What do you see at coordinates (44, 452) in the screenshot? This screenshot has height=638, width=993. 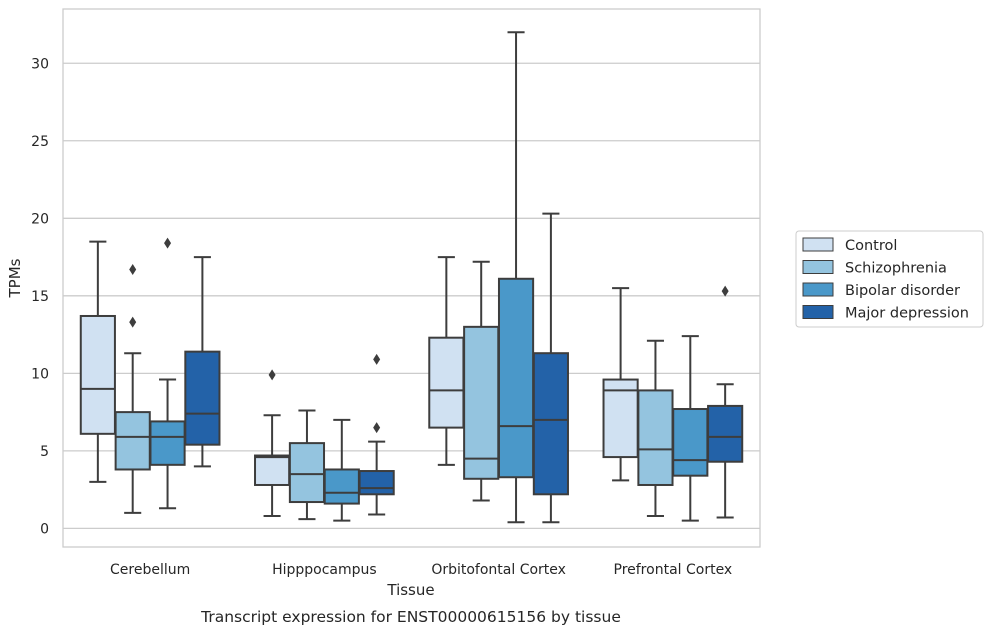 I see `y-tick-label: 5` at bounding box center [44, 452].